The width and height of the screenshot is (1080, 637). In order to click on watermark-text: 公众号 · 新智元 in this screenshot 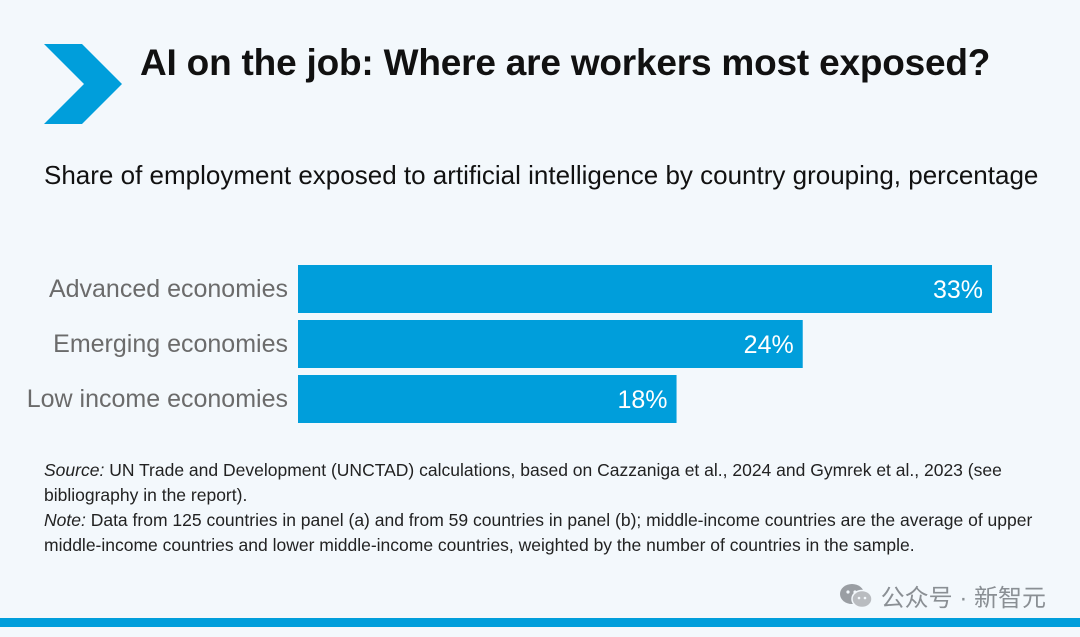, I will do `click(963, 598)`.